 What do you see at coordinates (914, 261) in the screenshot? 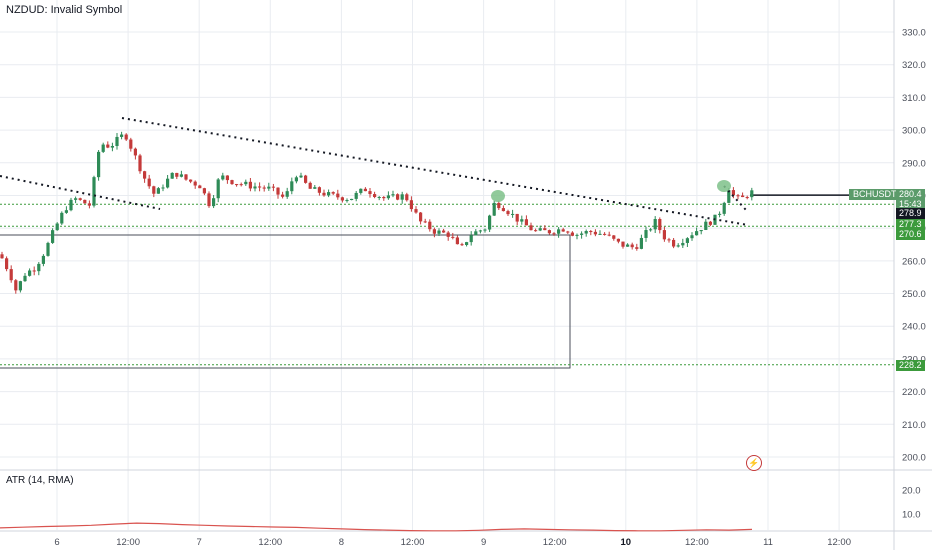
I see `price-tick-label: 260.0` at bounding box center [914, 261].